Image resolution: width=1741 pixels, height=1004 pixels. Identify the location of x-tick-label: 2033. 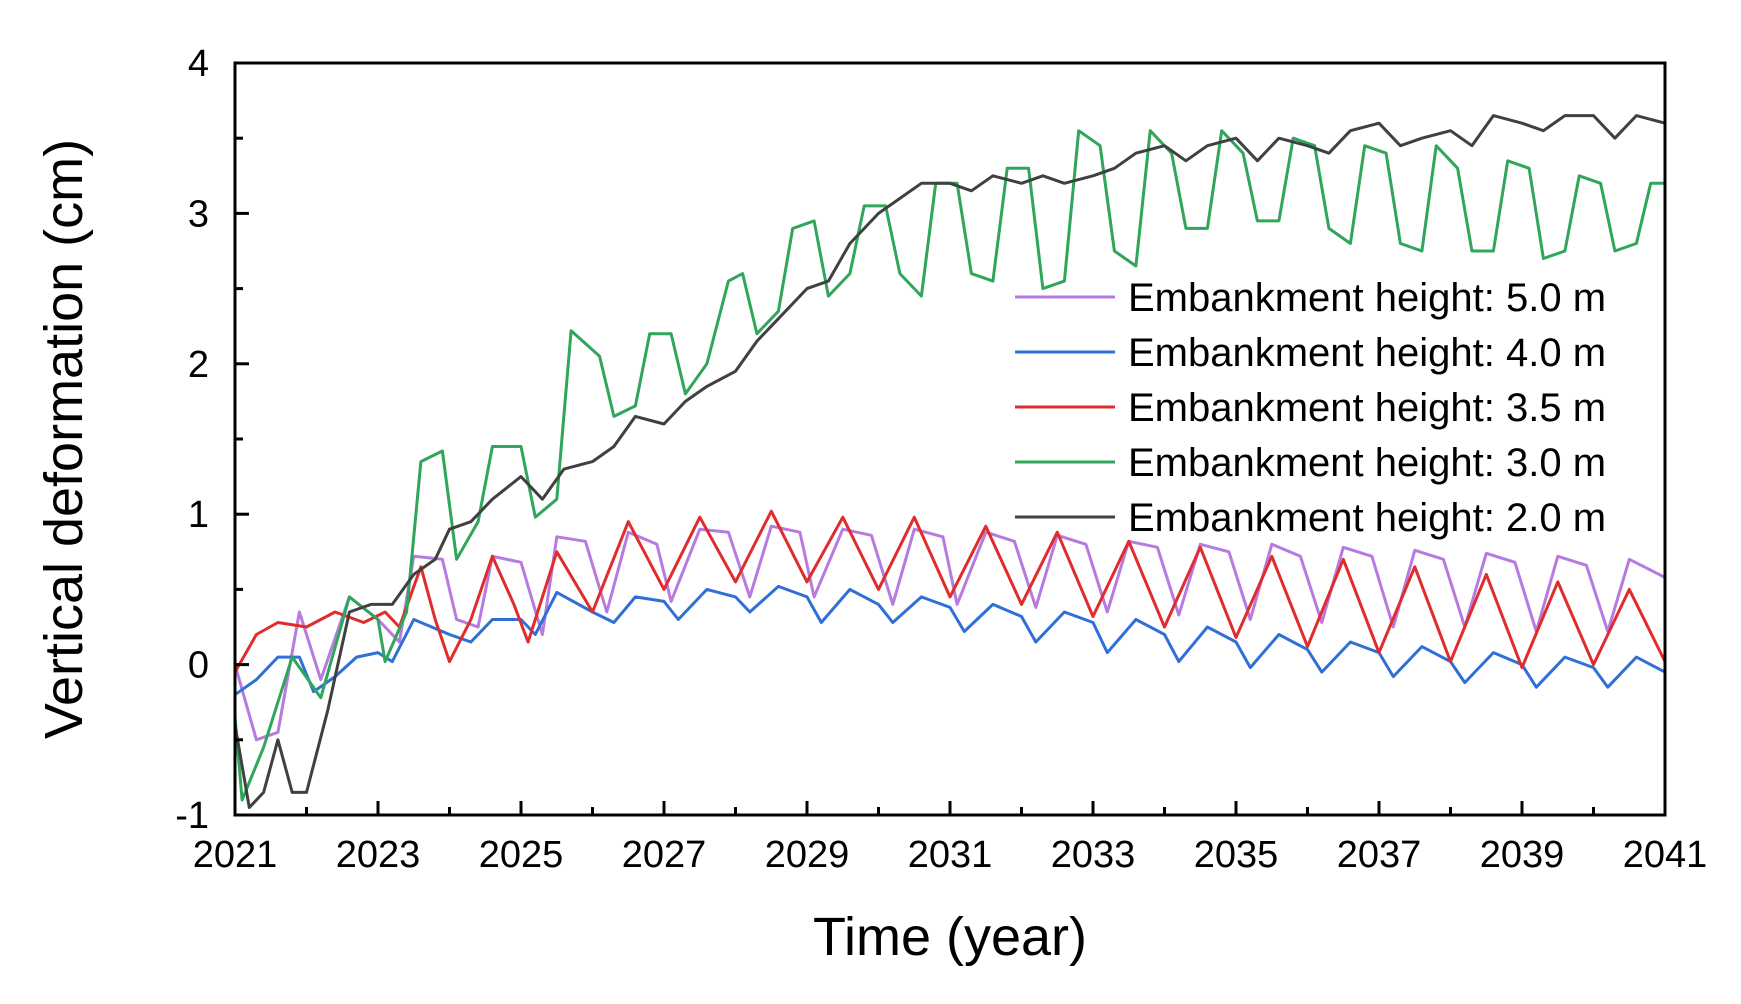
(1093, 855).